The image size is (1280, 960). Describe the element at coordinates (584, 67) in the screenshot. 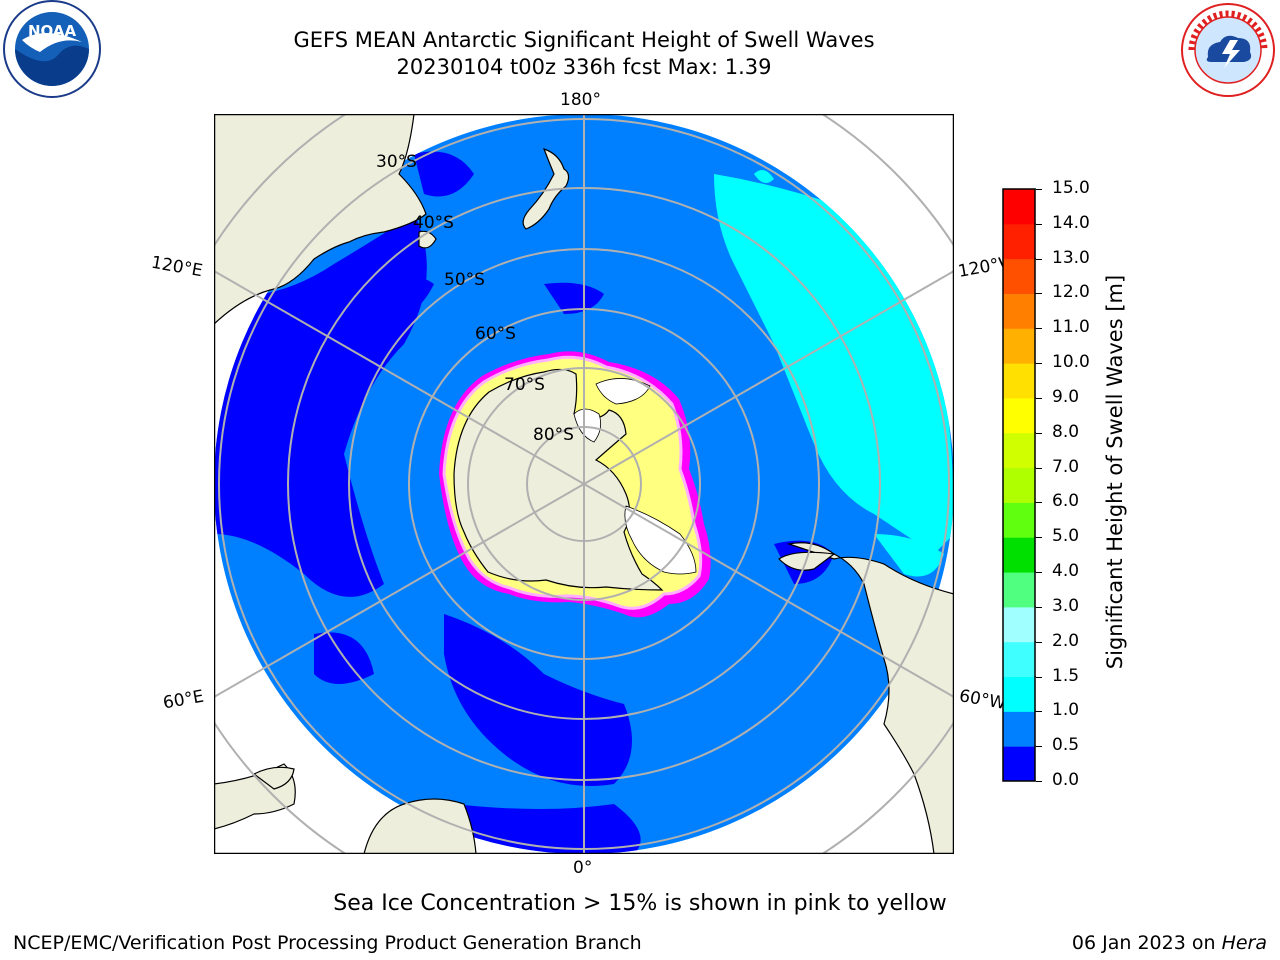

I see `chart-title-line2: 20230104 t00z 336h fcst Max: 1.39` at that location.